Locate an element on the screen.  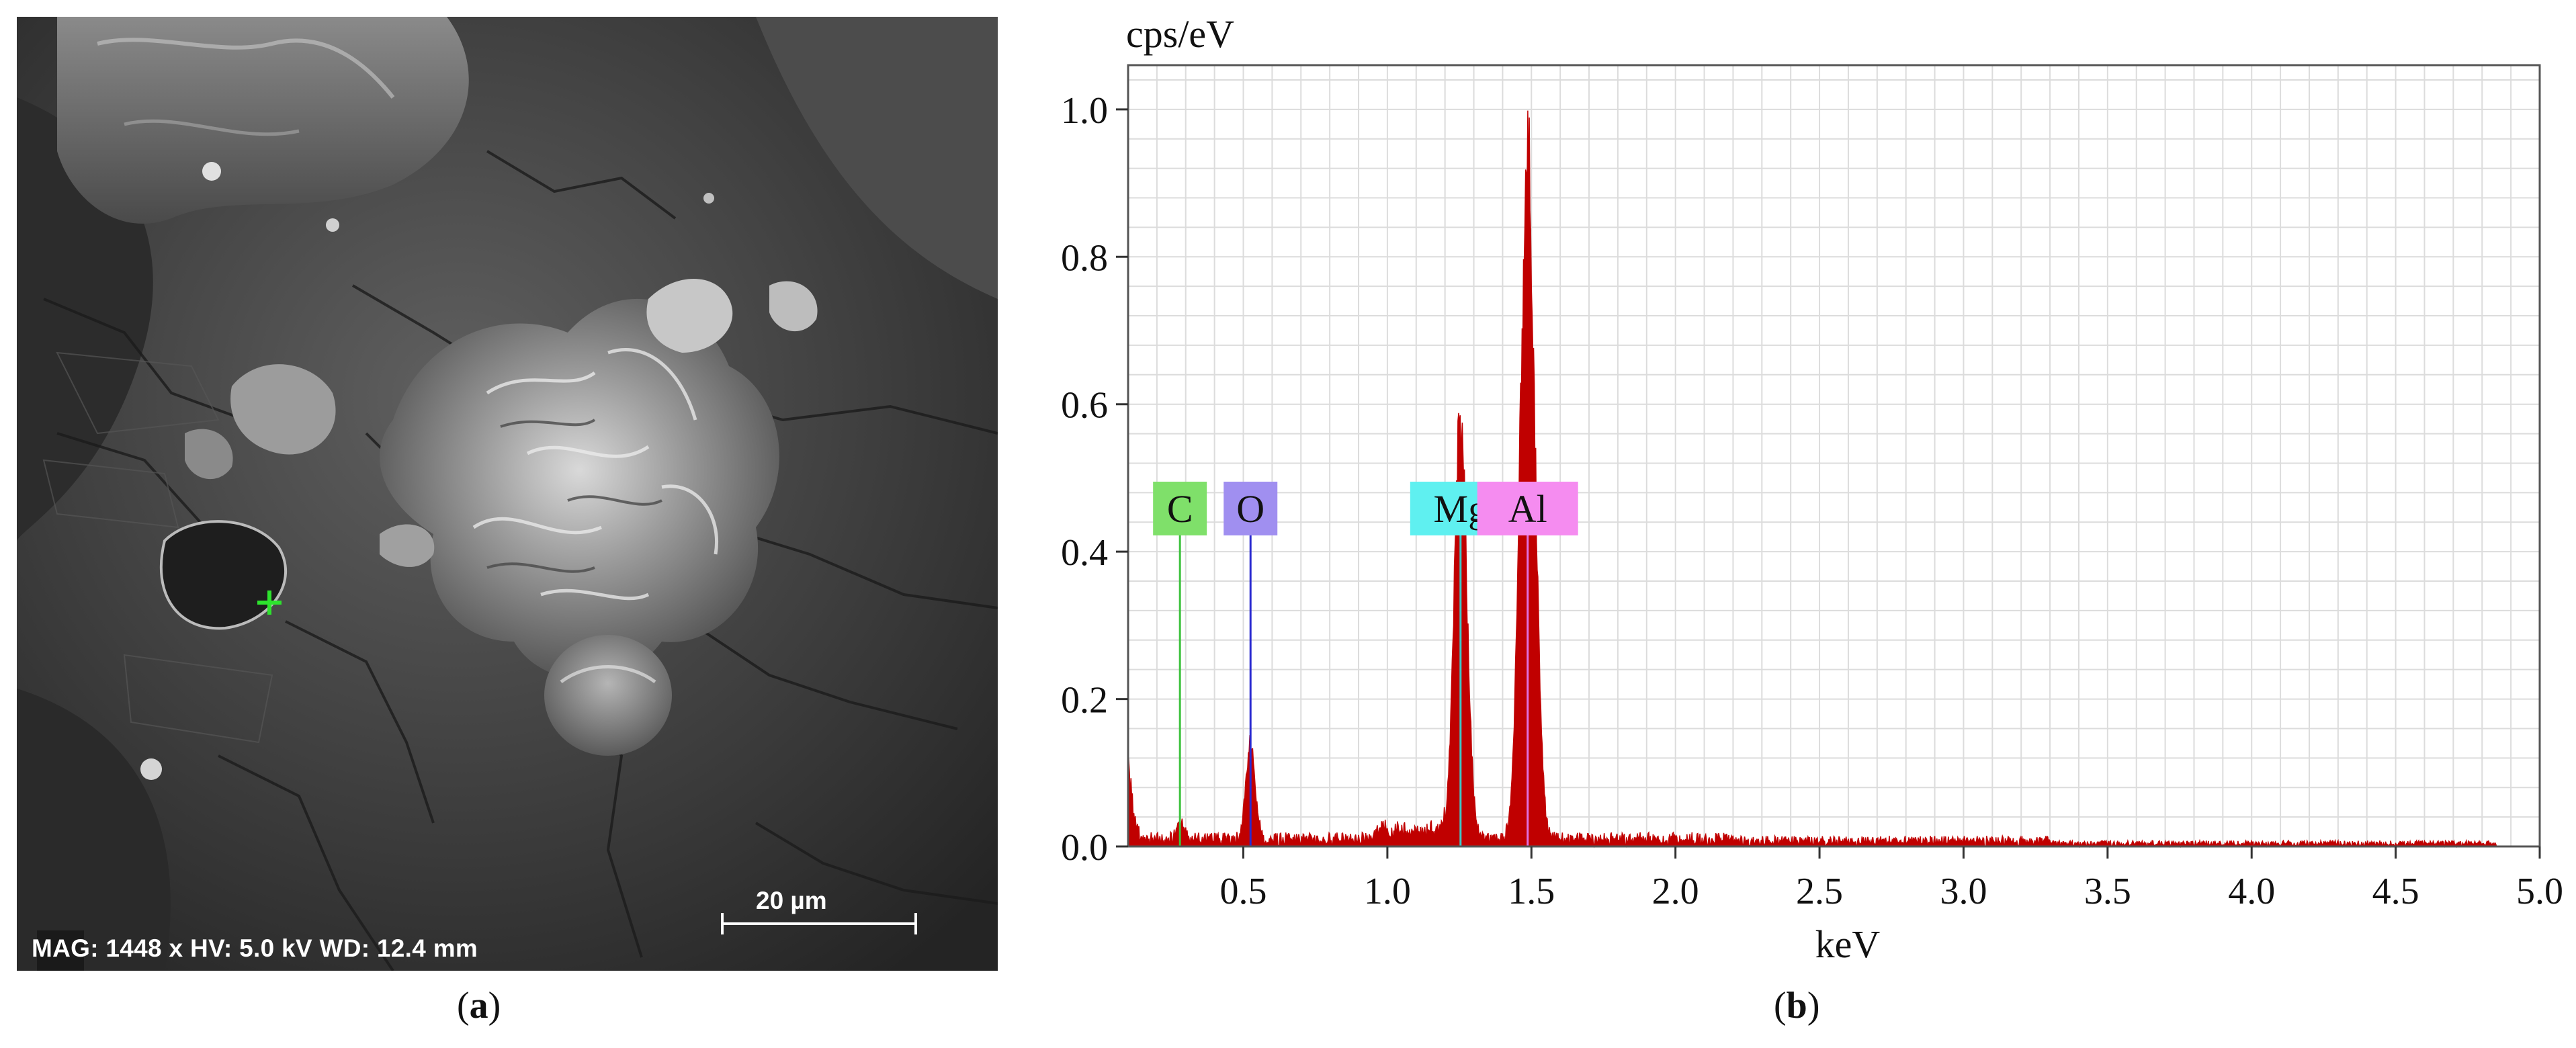
caption-b: (b) is located at coordinates (1797, 1006).